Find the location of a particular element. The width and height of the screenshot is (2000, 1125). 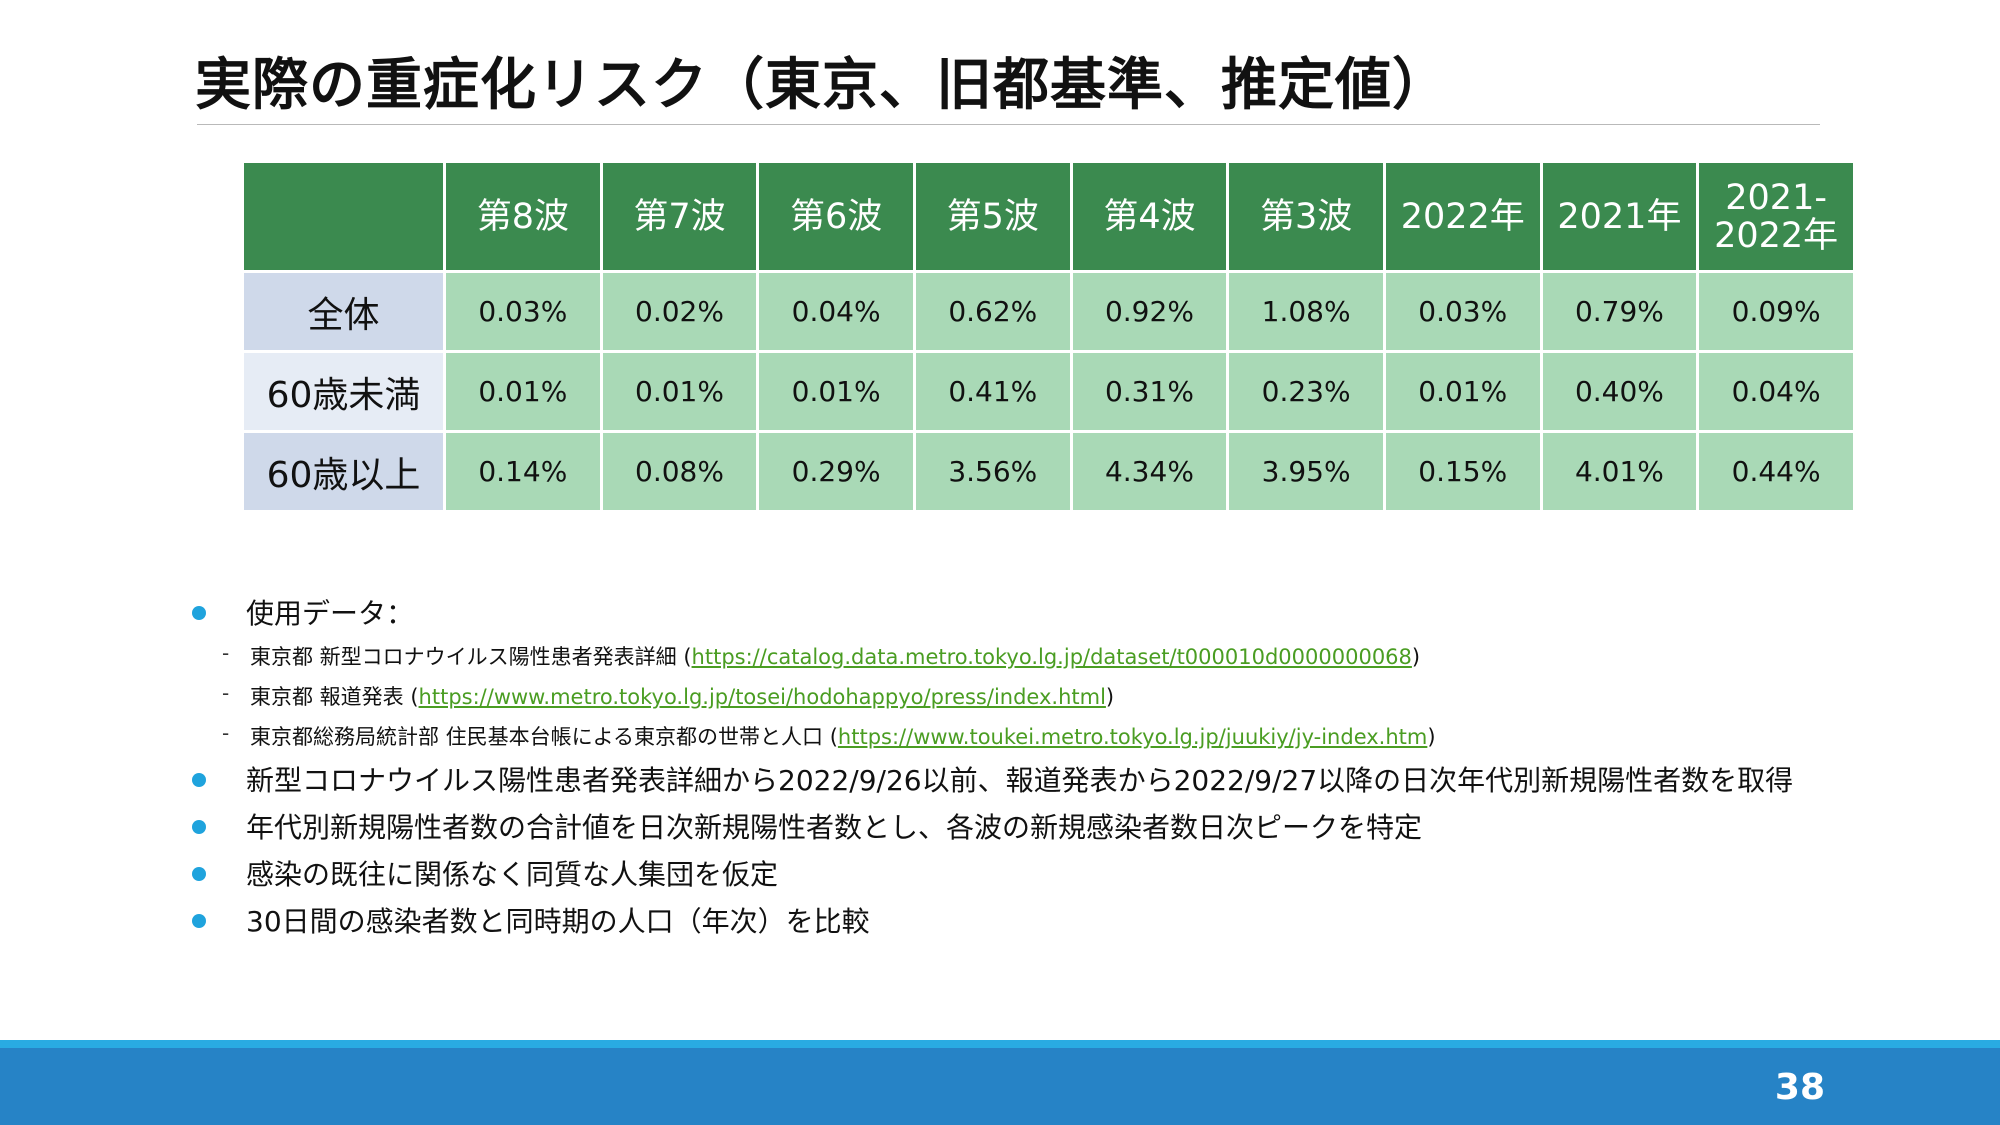

table-cell: 4.01% is located at coordinates (1619, 471).